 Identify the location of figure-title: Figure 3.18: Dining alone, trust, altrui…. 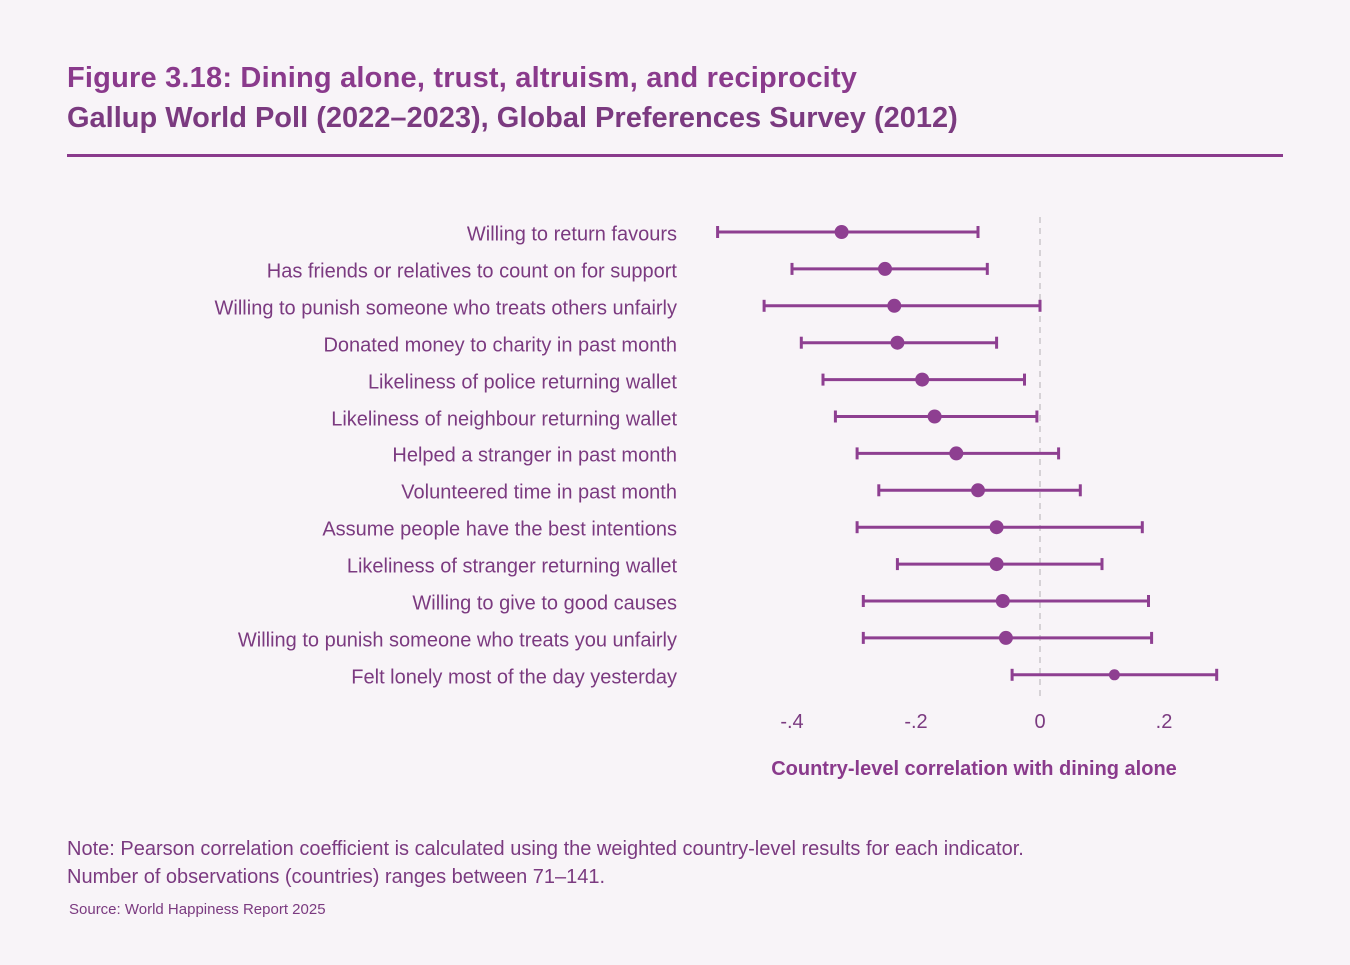
(462, 78).